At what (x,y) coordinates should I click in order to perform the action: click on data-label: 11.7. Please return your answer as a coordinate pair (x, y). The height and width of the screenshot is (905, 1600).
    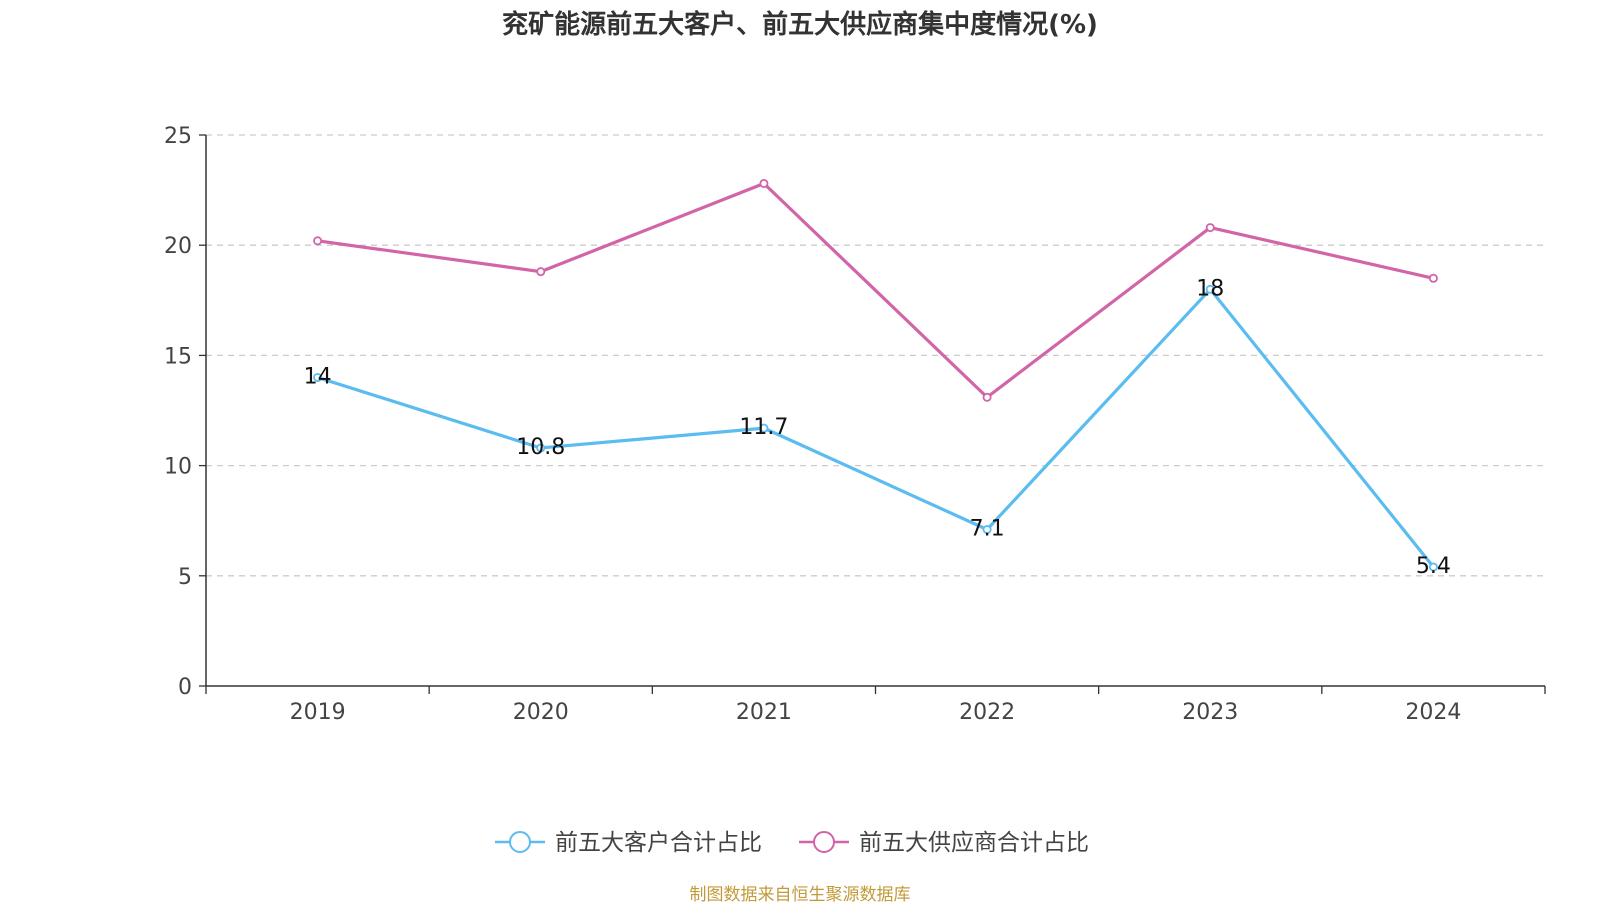
    Looking at the image, I should click on (763, 427).